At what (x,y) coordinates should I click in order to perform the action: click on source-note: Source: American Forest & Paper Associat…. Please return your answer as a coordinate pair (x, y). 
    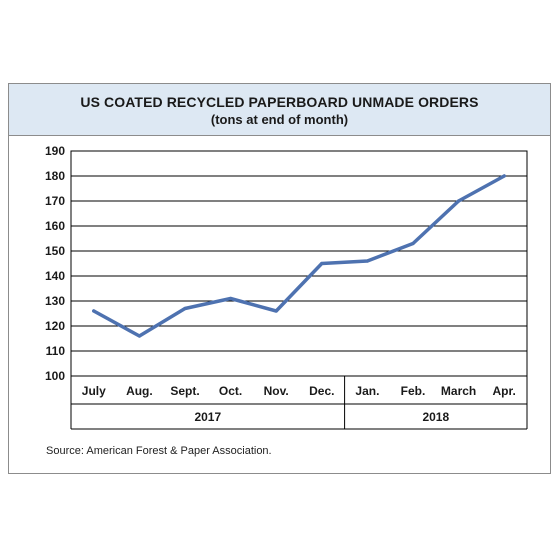
    Looking at the image, I should click on (159, 451).